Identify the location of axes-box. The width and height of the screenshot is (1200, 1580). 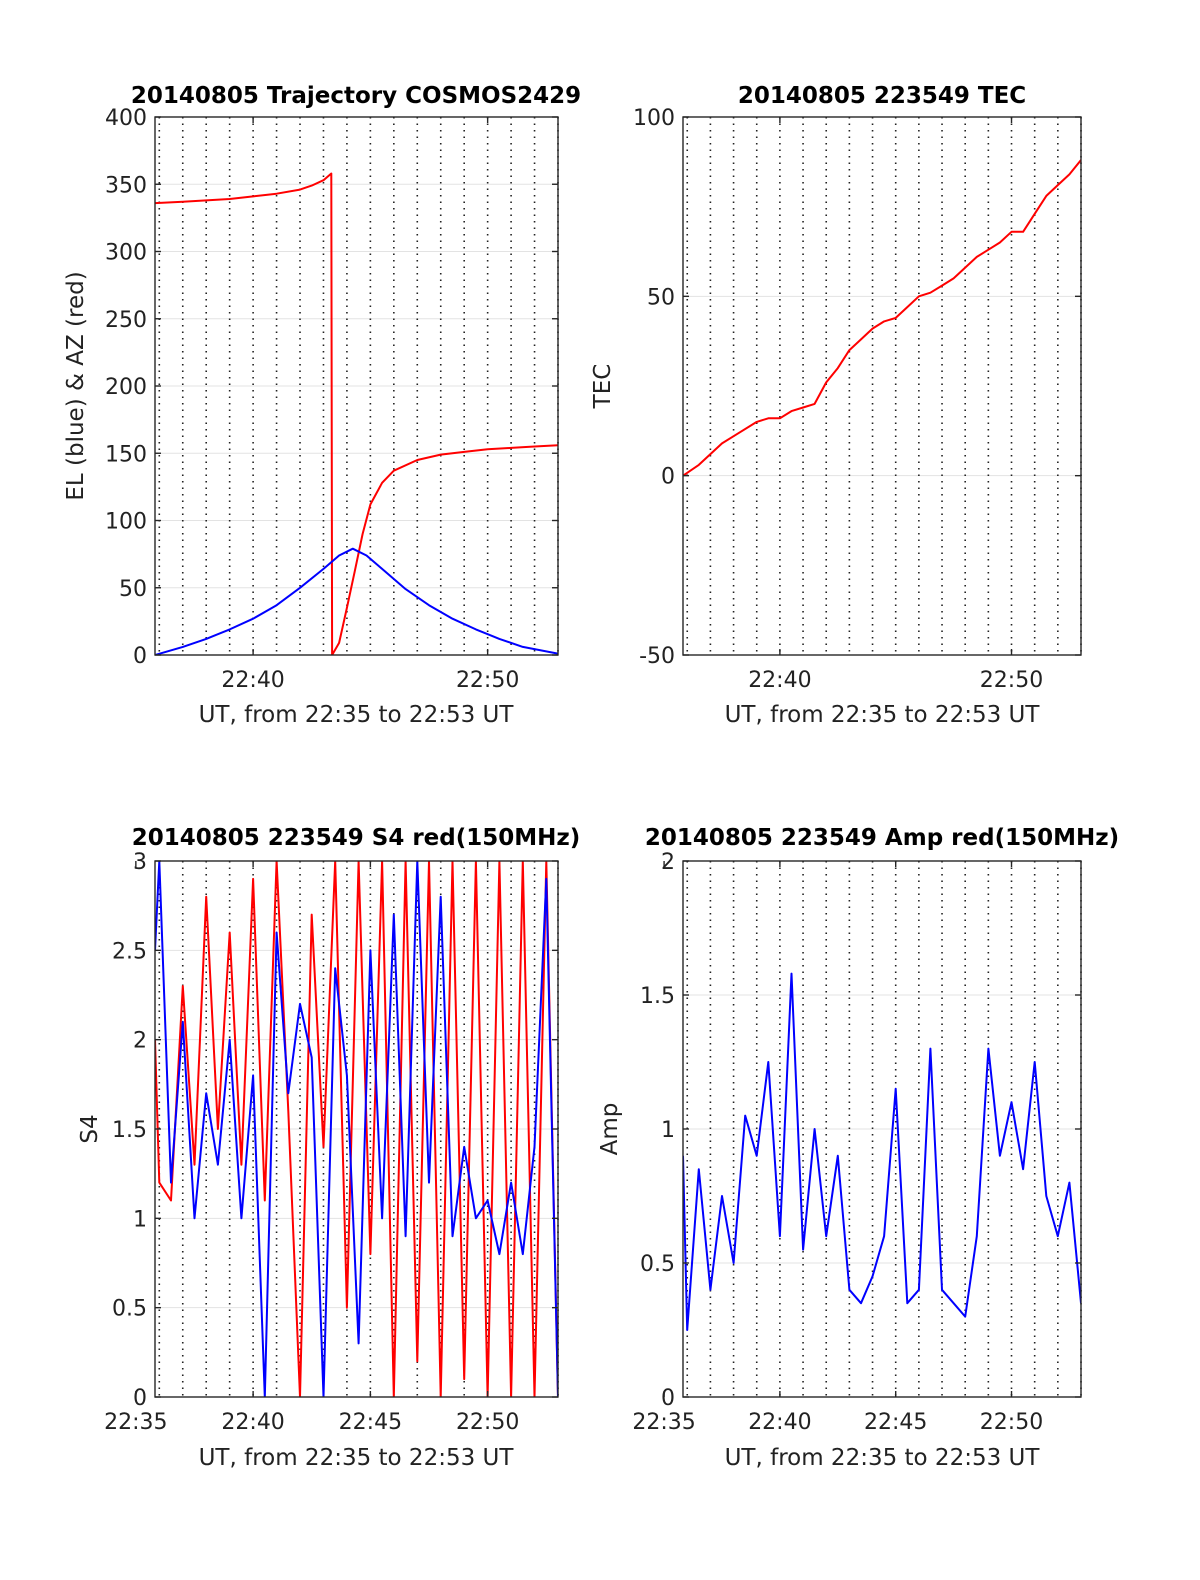
(882, 386).